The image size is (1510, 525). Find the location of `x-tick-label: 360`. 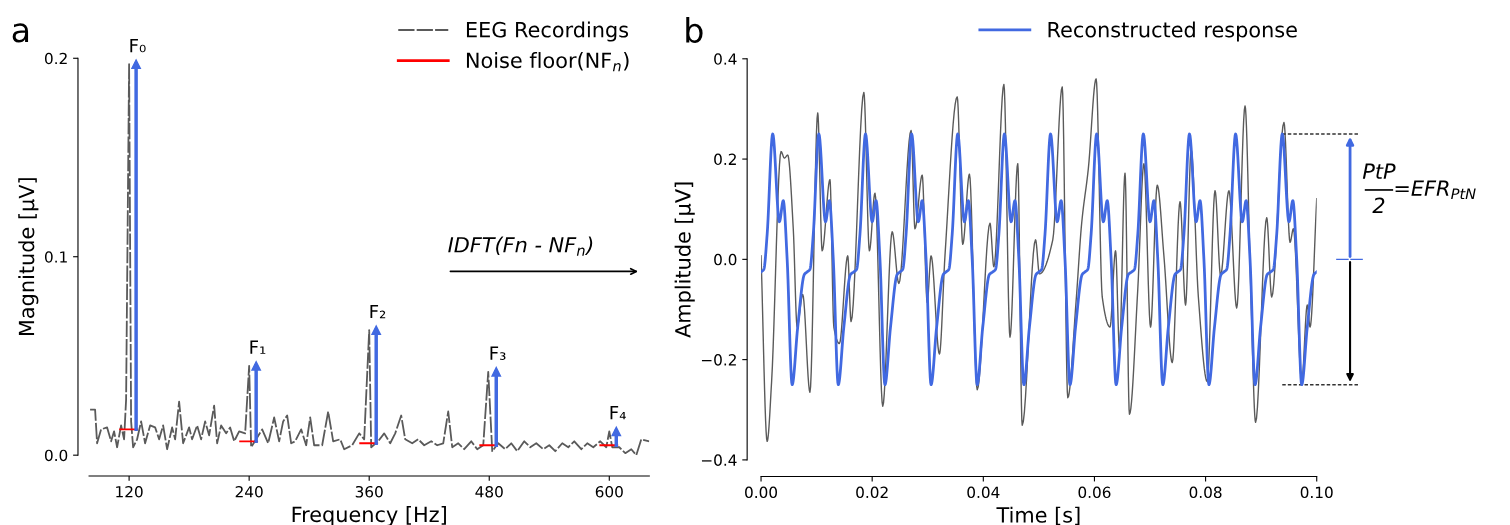

x-tick-label: 360 is located at coordinates (369, 492).